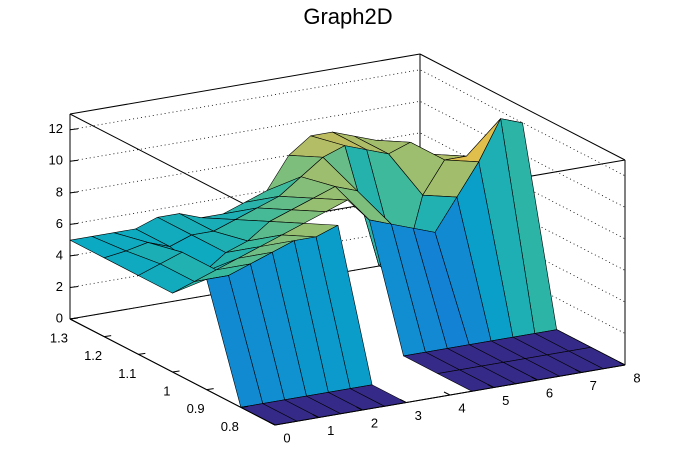  I want to click on z-tick-label: 2, so click(59, 286).